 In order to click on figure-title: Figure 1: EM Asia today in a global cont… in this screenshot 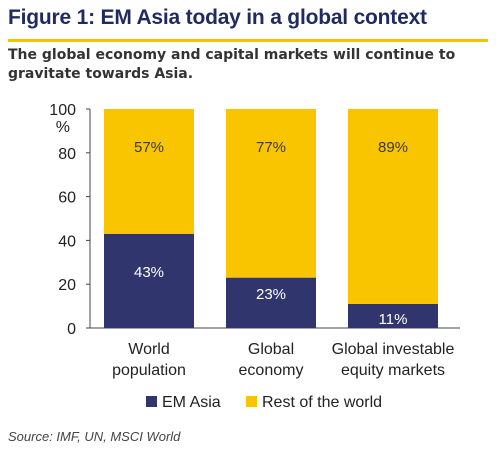, I will do `click(217, 17)`.